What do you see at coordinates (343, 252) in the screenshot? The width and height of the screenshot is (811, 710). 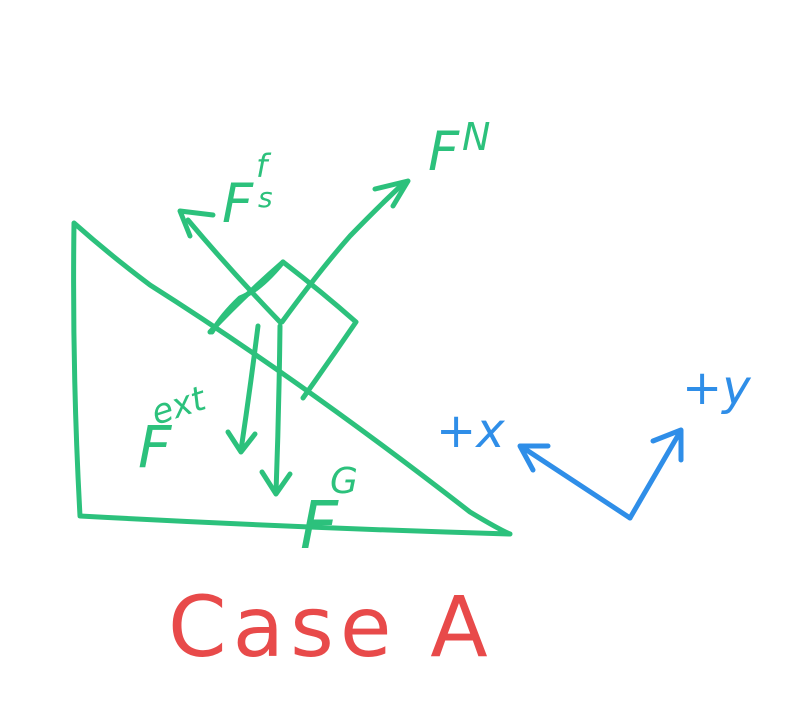 I see `normal-force-arrow` at bounding box center [343, 252].